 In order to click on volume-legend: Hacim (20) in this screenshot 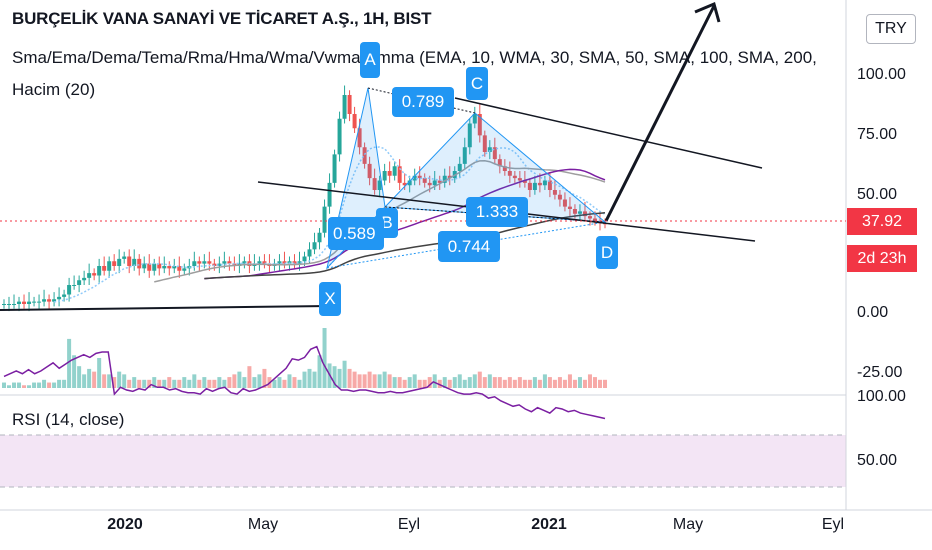, I will do `click(54, 89)`.